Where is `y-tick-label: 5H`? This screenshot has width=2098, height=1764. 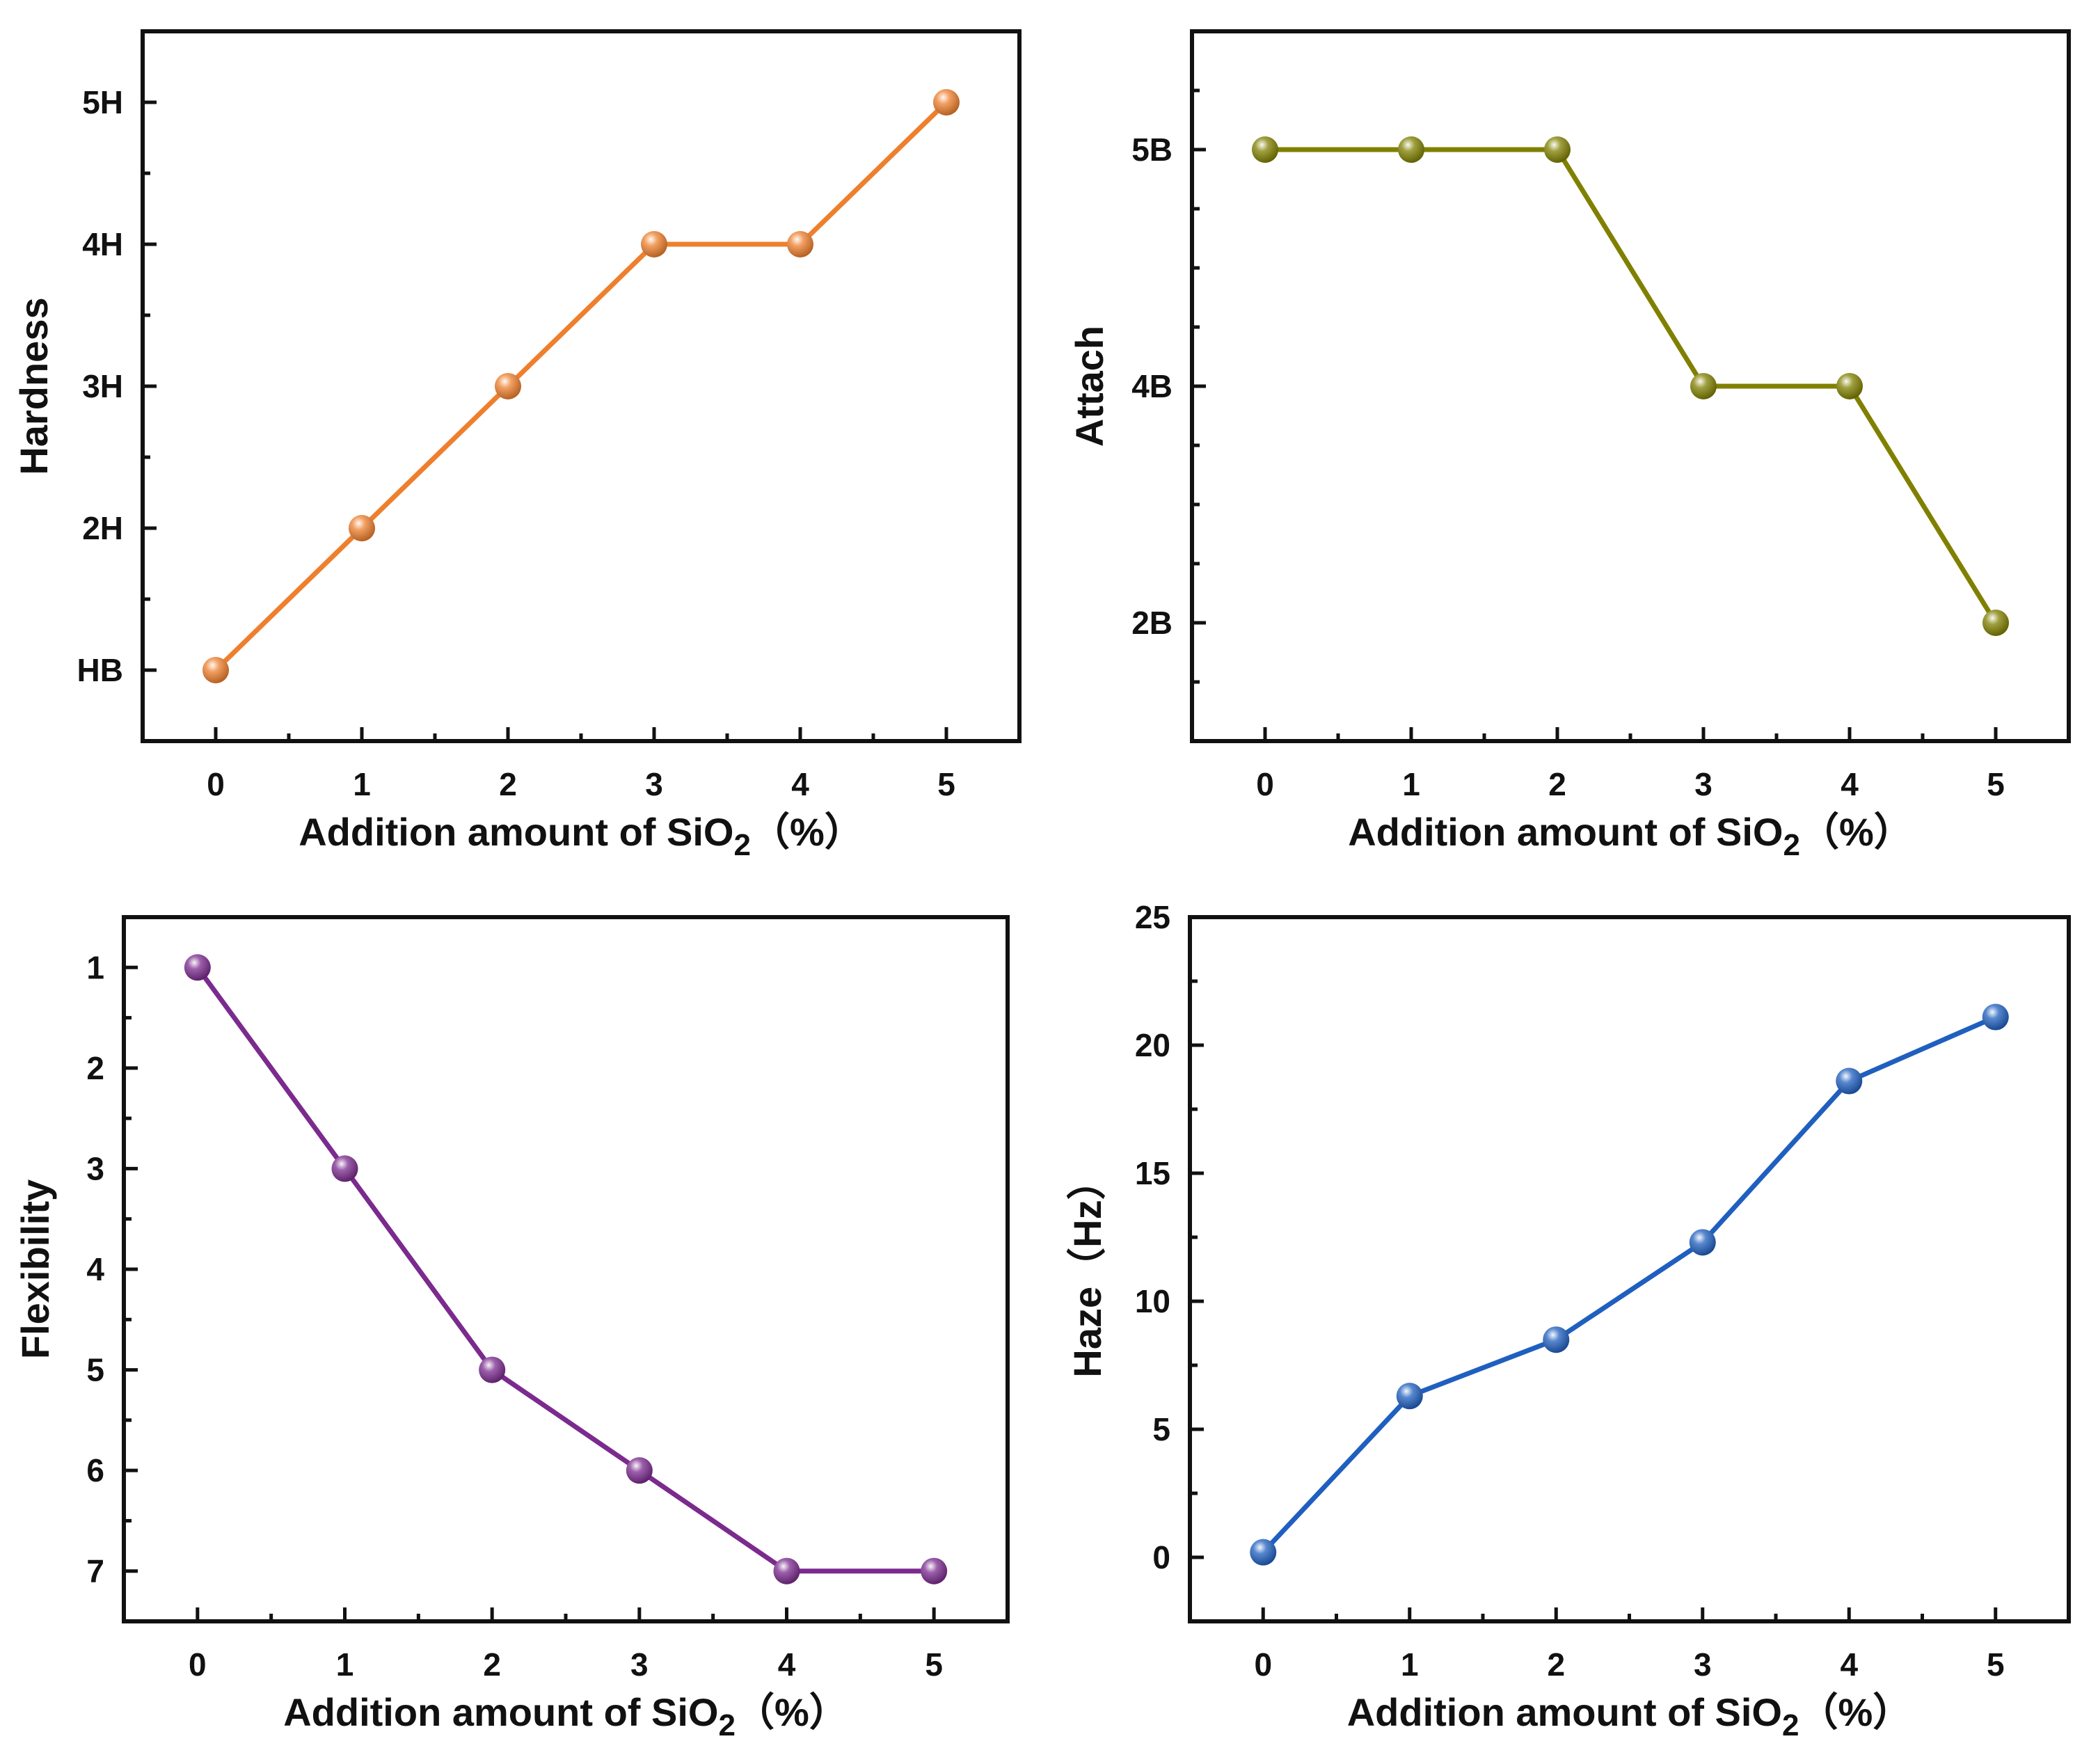 y-tick-label: 5H is located at coordinates (102, 102).